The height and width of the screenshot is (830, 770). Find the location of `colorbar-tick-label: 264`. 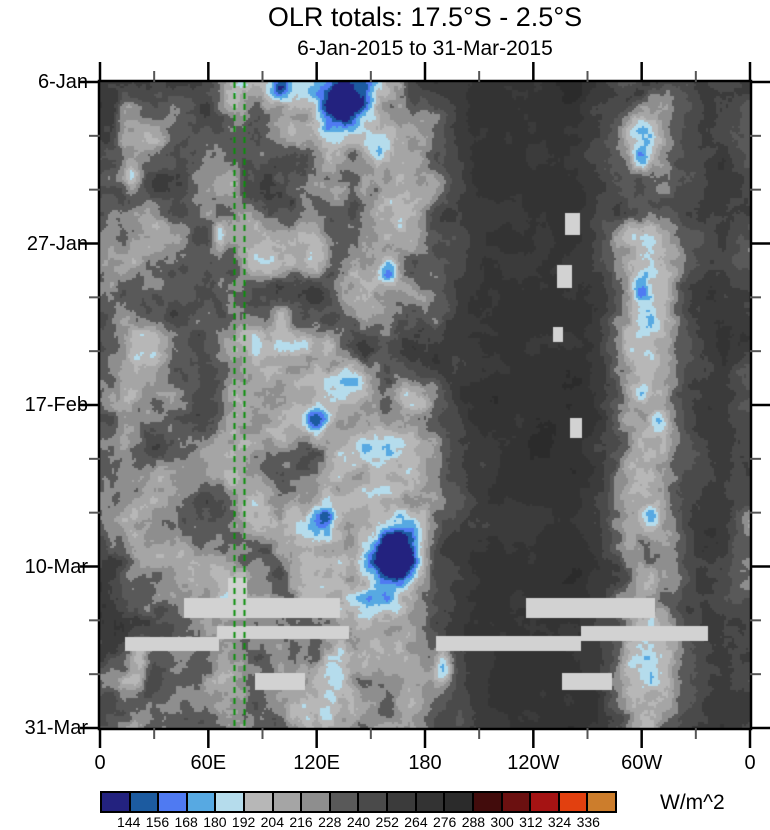

colorbar-tick-label: 264 is located at coordinates (416, 822).